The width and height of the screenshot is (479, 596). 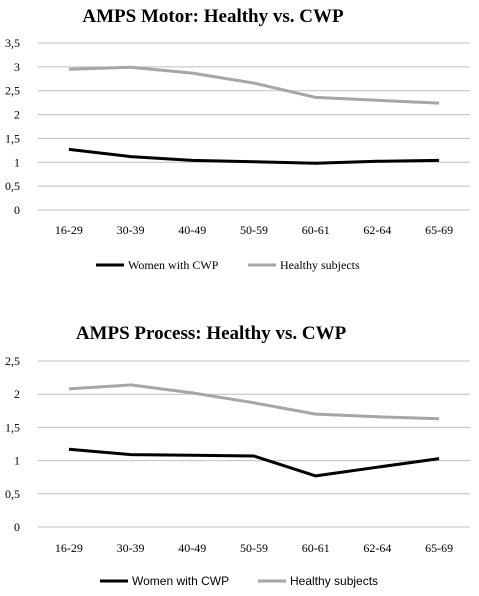 I want to click on y-tick-labels: 0 0,5 1 1,5 2 2,5, so click(x=12, y=444).